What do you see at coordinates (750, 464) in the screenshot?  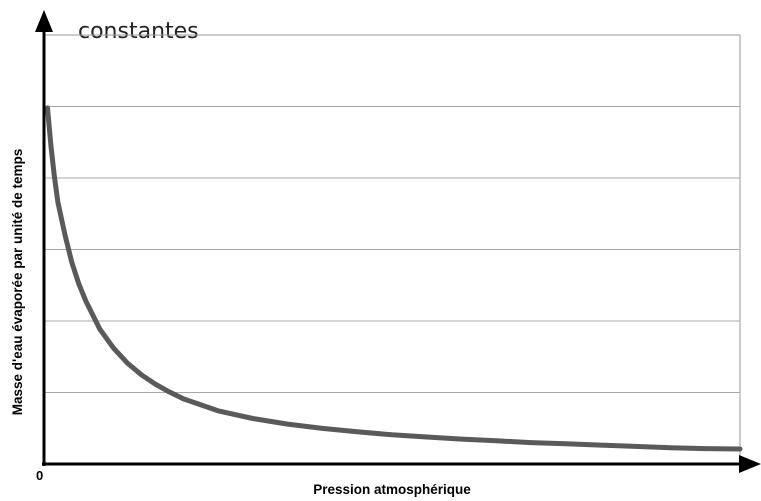 I see `x-axis-arrow-icon` at bounding box center [750, 464].